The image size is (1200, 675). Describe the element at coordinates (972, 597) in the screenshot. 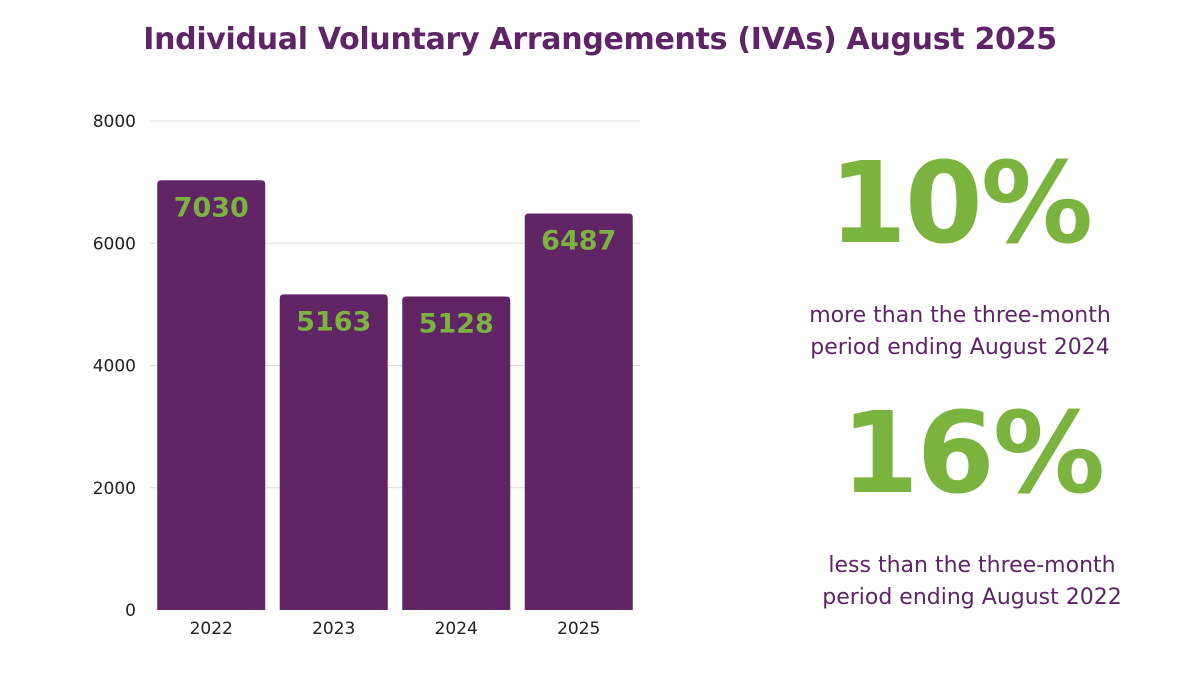

I see `stat-decrease-line2: period ending August 2022` at that location.